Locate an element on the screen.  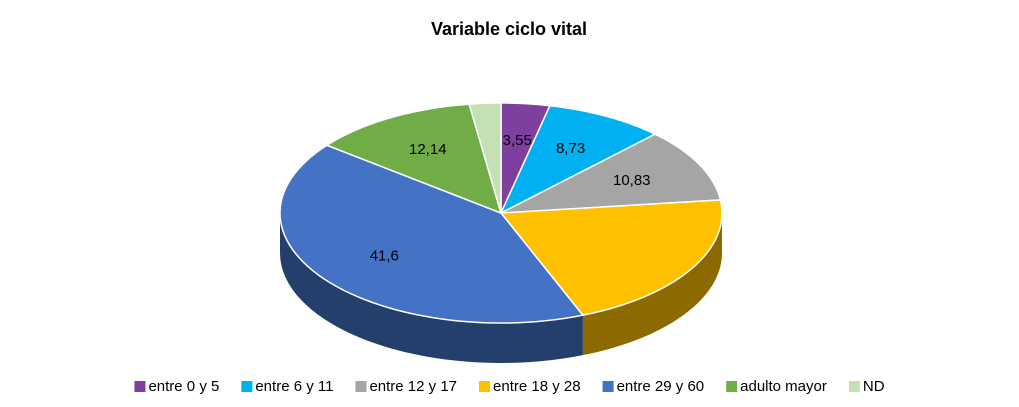
chart-title: Variable ciclo vital is located at coordinates (509, 29).